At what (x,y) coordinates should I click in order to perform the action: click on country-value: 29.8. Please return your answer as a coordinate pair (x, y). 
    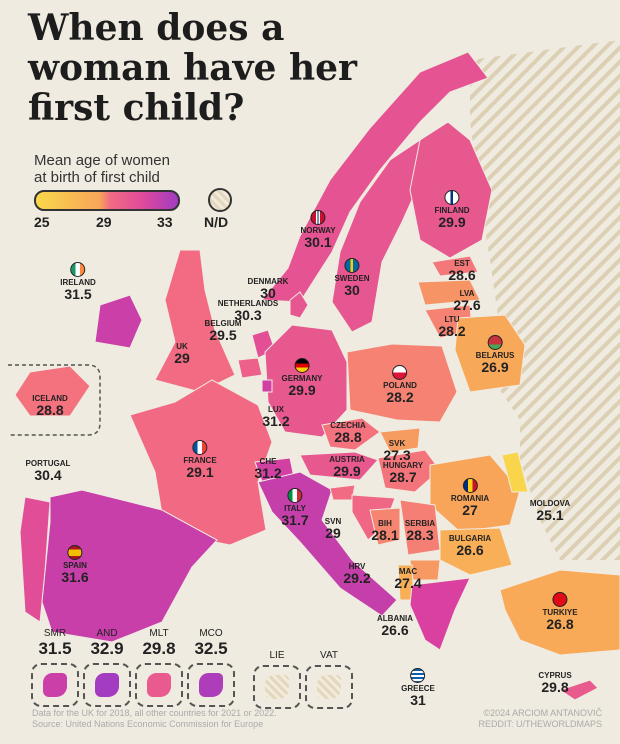
    Looking at the image, I should click on (555, 687).